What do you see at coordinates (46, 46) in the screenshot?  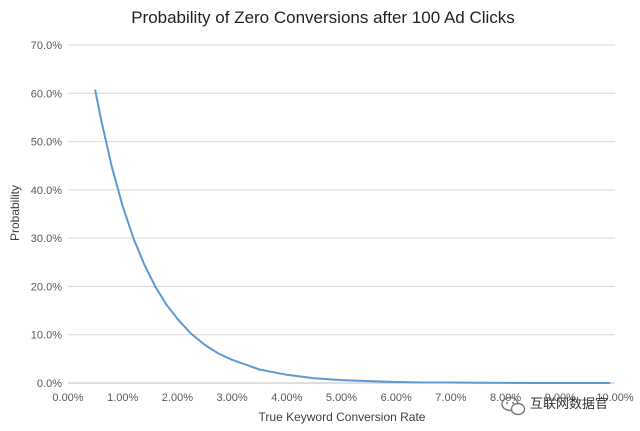 I see `y-tick-label: 70.0%` at bounding box center [46, 46].